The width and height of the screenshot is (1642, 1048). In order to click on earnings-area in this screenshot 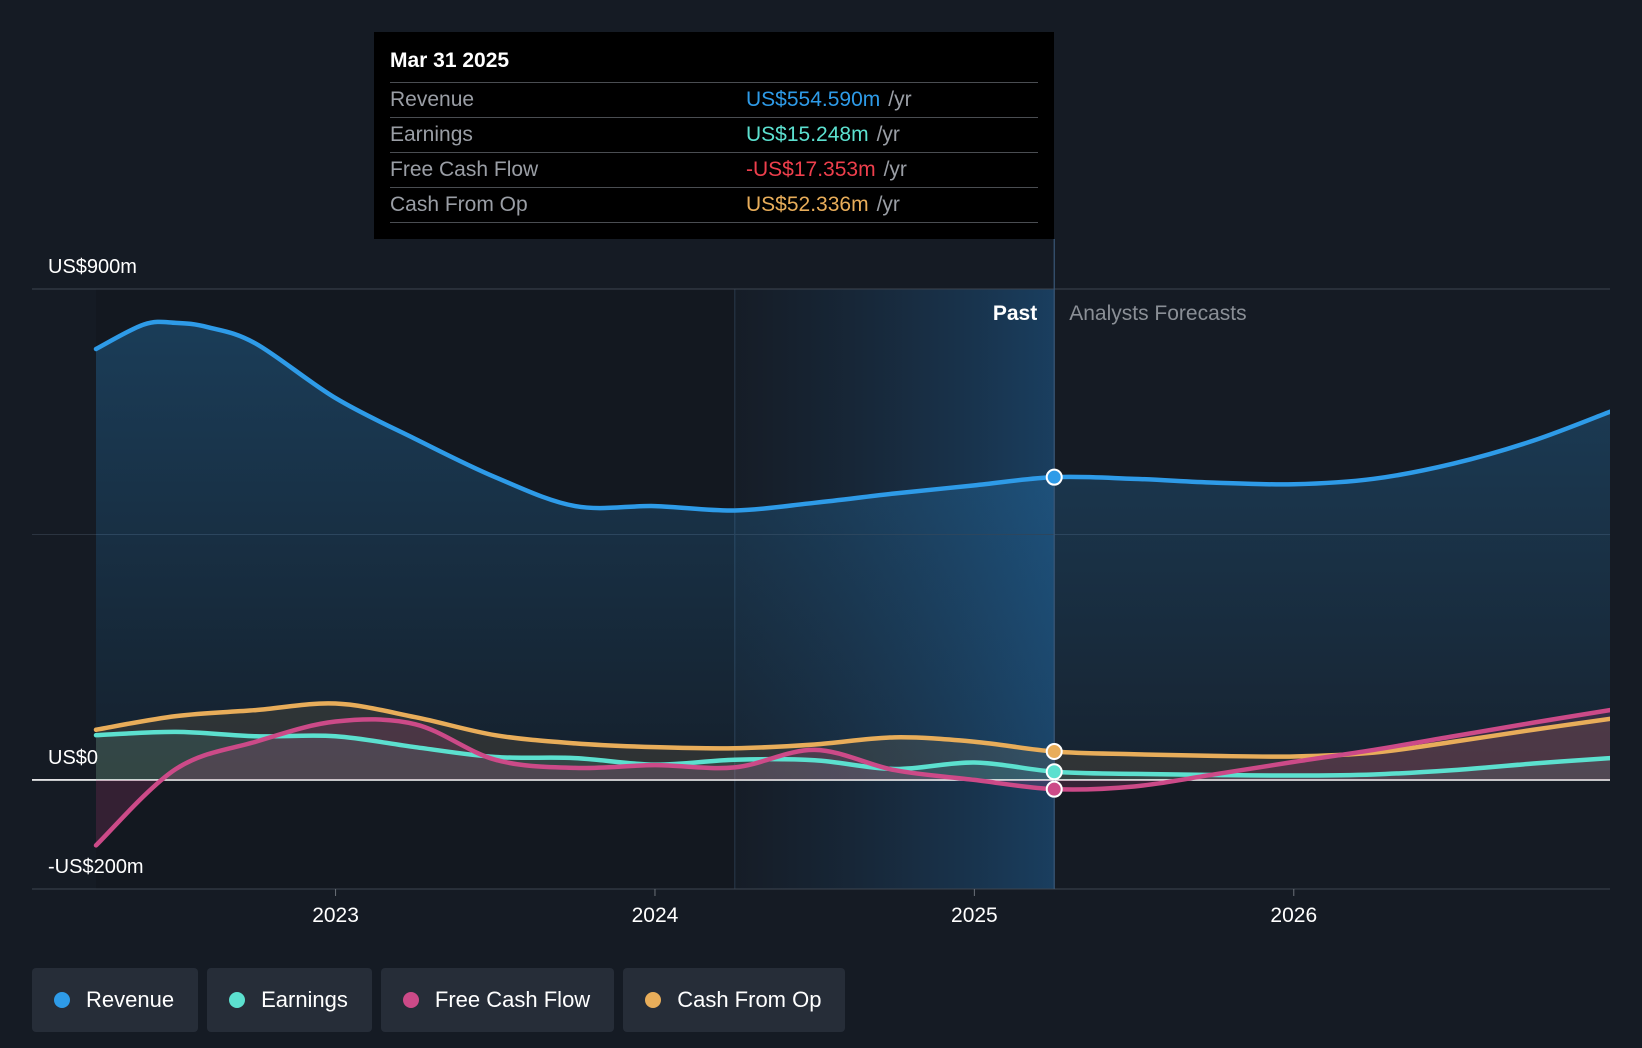, I will do `click(853, 755)`.